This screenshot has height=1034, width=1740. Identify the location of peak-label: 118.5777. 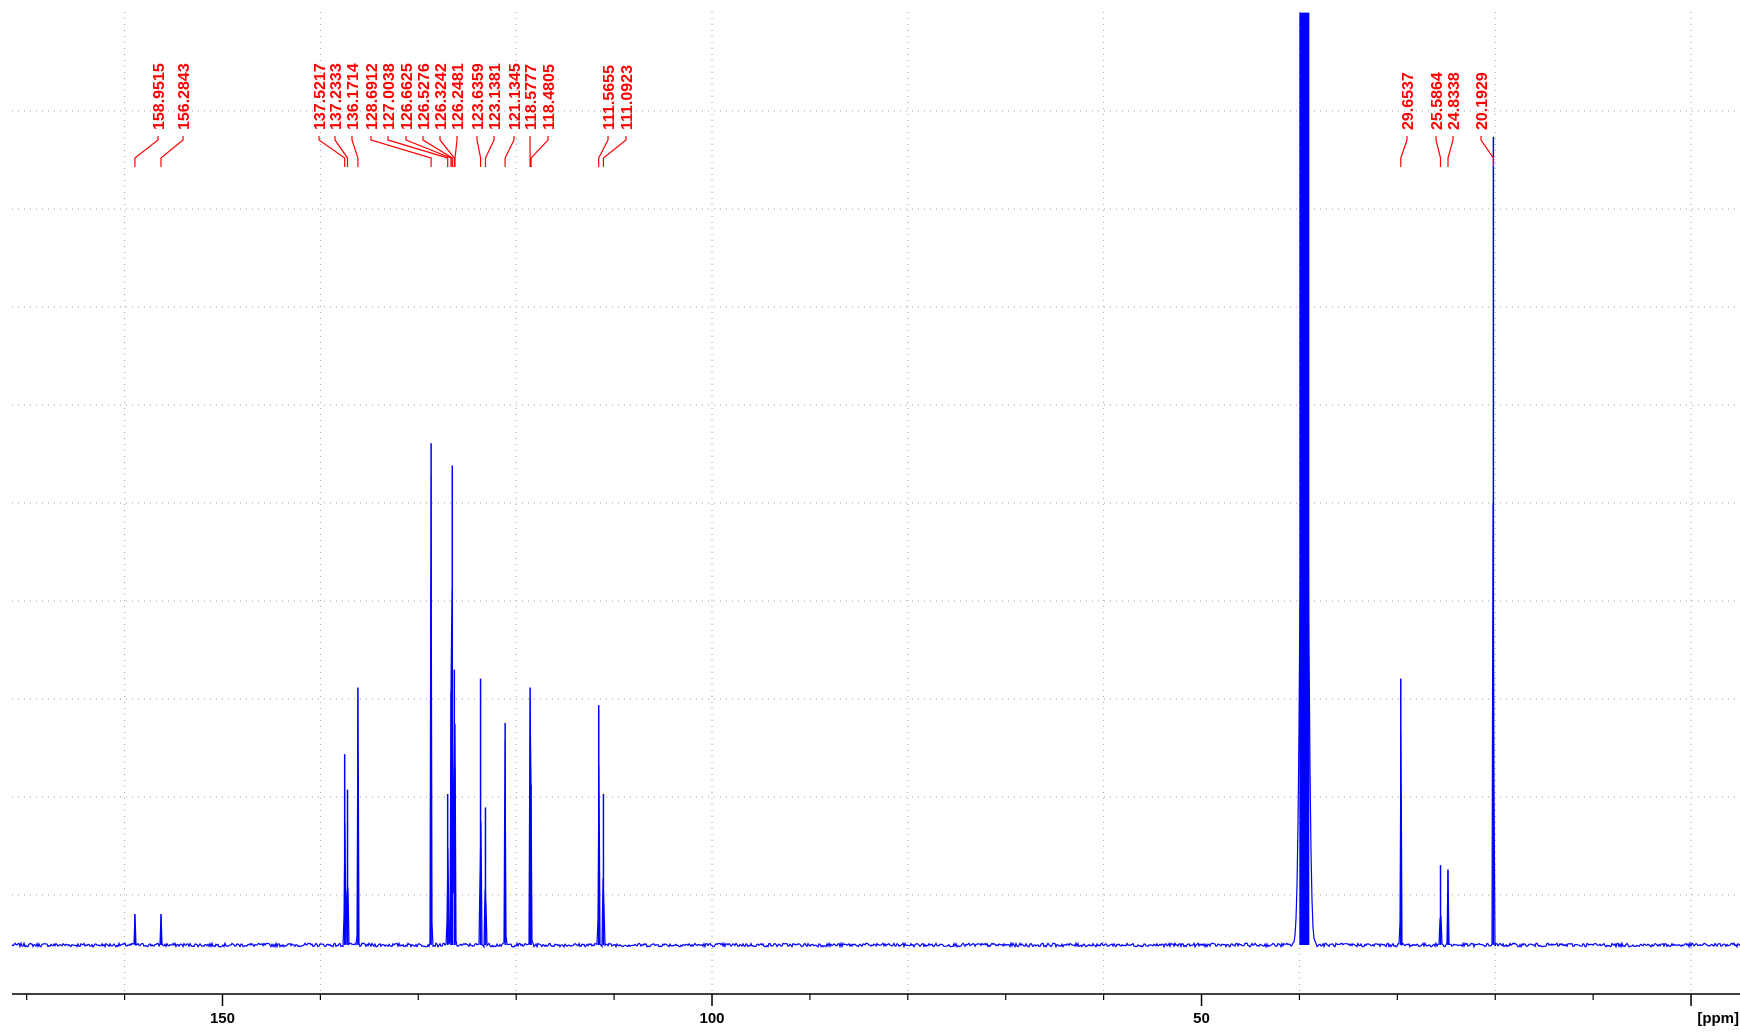
(531, 97).